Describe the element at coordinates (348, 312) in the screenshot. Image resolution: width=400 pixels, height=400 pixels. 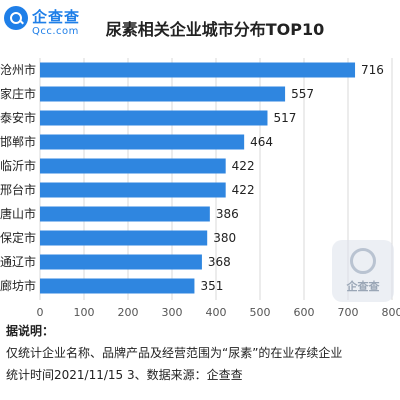
I see `x-tick-label: 700` at that location.